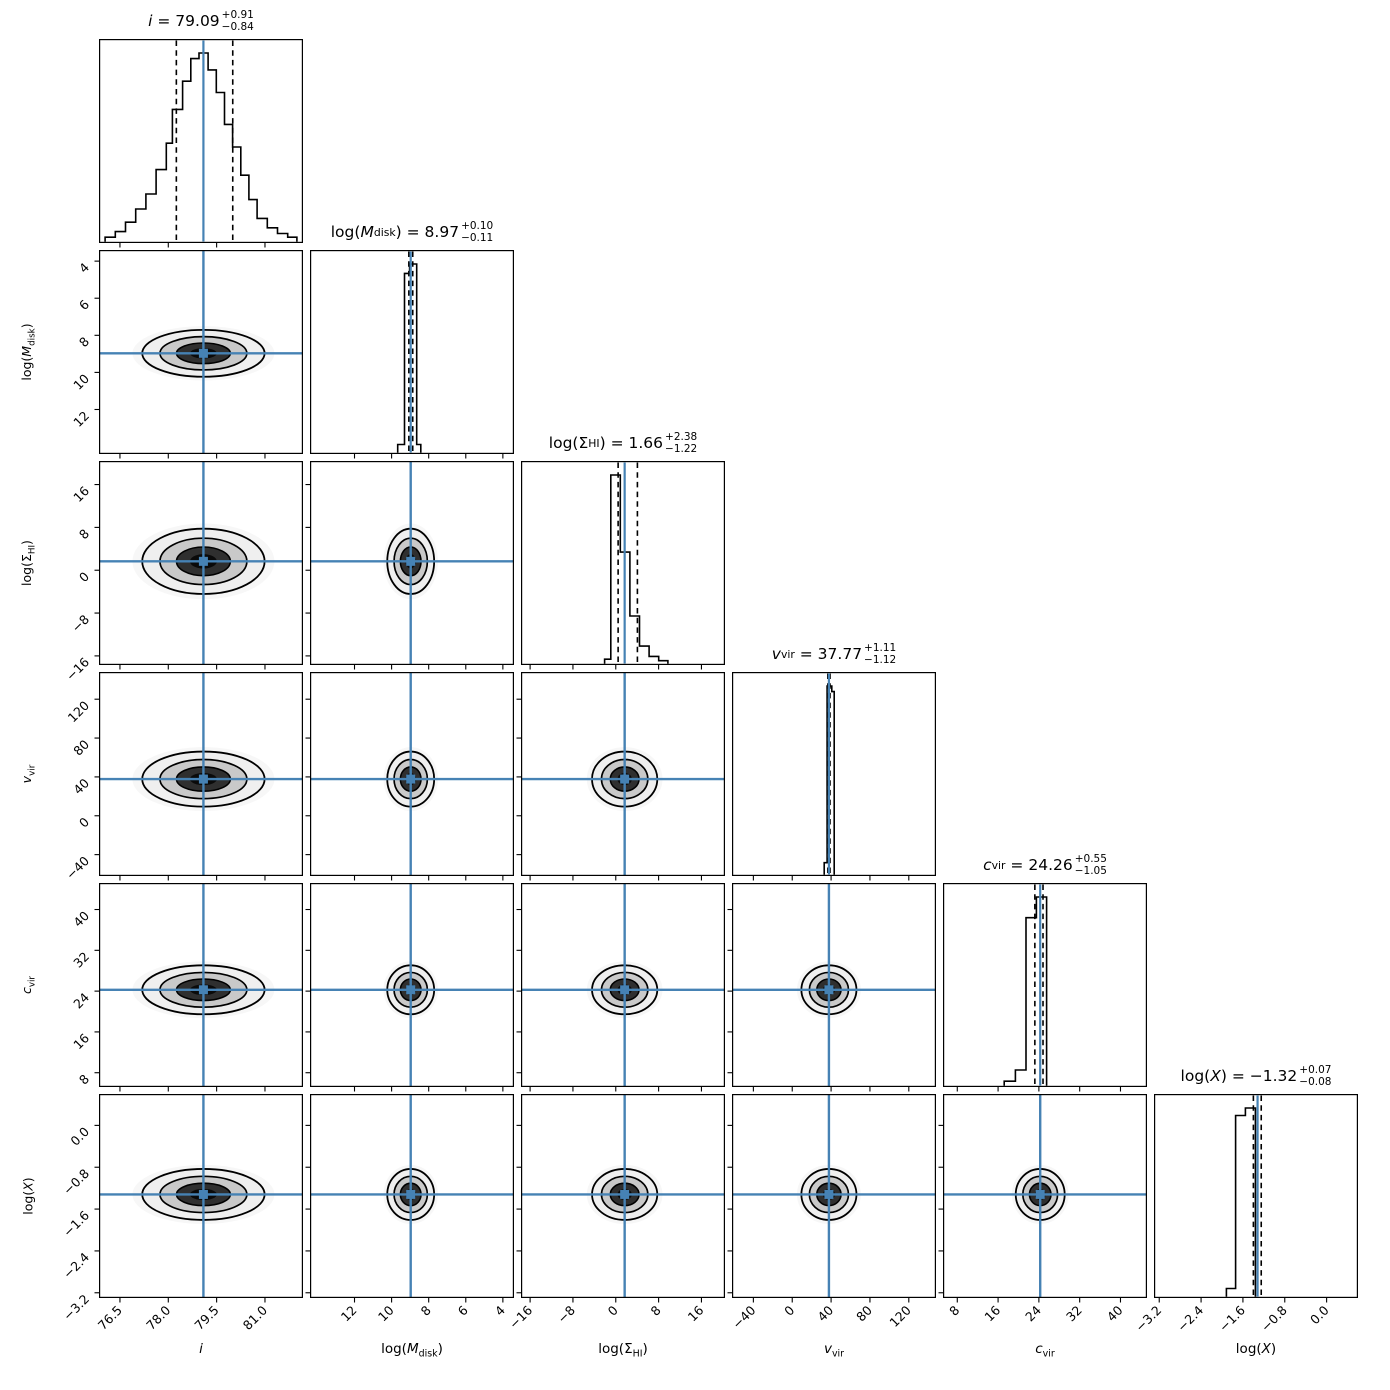 This screenshot has height=1390, width=1390. I want to click on x-tick-label: 12, so click(349, 1314).